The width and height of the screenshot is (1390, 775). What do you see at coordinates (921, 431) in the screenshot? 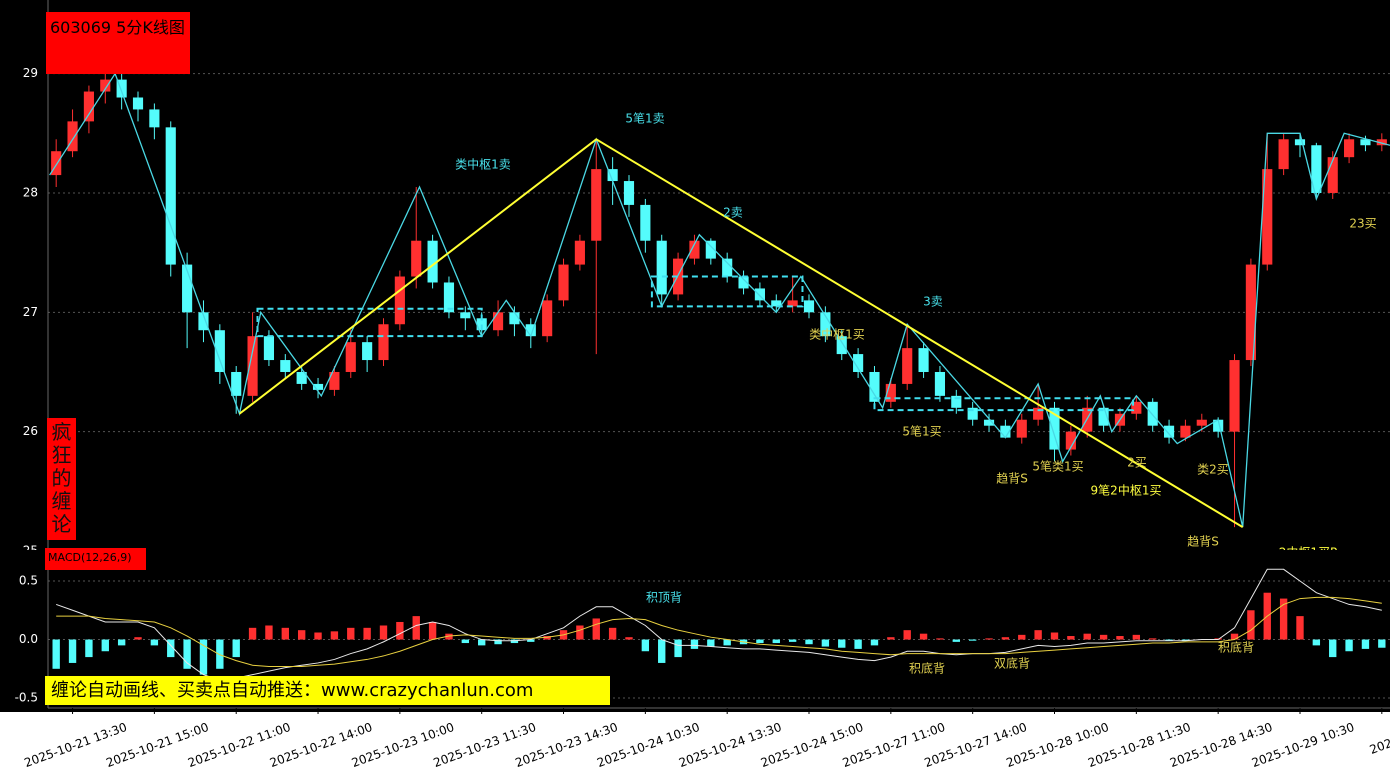
I see `annotation: 5笔1买` at bounding box center [921, 431].